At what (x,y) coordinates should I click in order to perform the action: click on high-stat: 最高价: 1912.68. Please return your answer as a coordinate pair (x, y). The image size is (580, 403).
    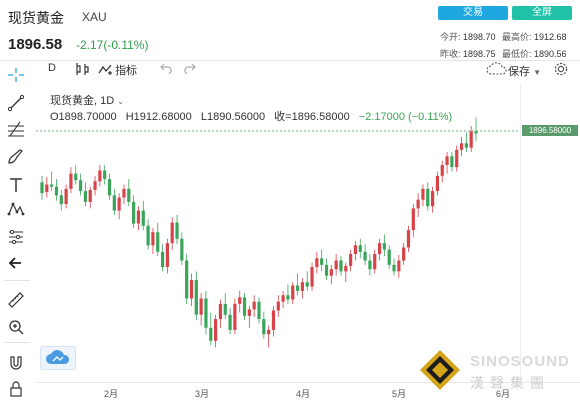
    Looking at the image, I should click on (534, 36).